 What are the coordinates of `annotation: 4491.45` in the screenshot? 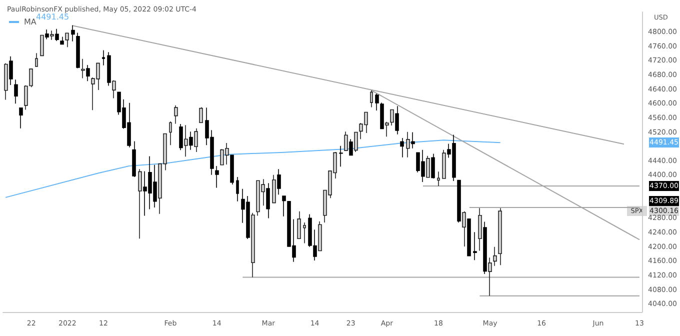 It's located at (53, 17).